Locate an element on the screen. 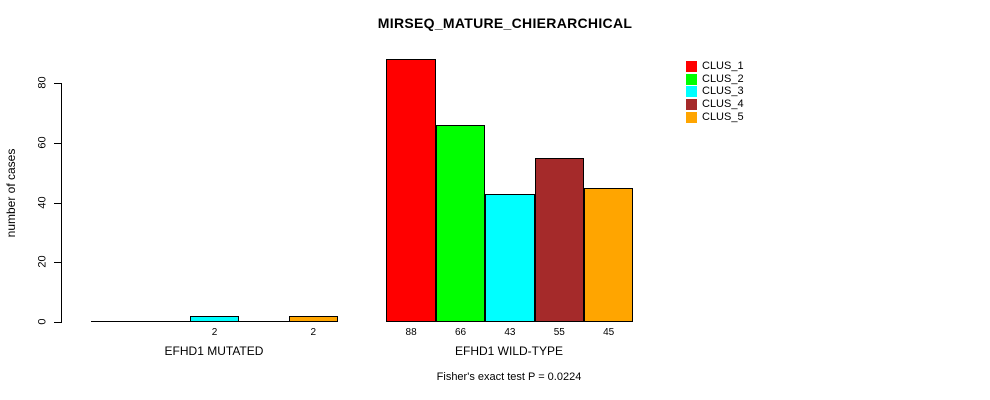  legend-item-clus_5: CLUS_5 is located at coordinates (715, 117).